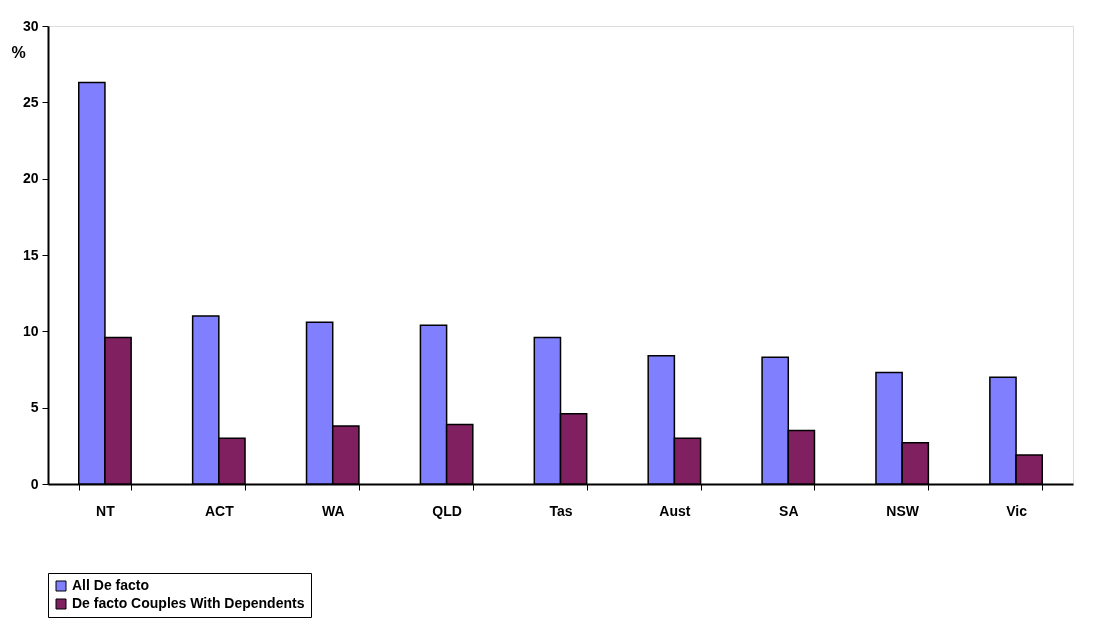  I want to click on x-tick-label: Vic, so click(1017, 510).